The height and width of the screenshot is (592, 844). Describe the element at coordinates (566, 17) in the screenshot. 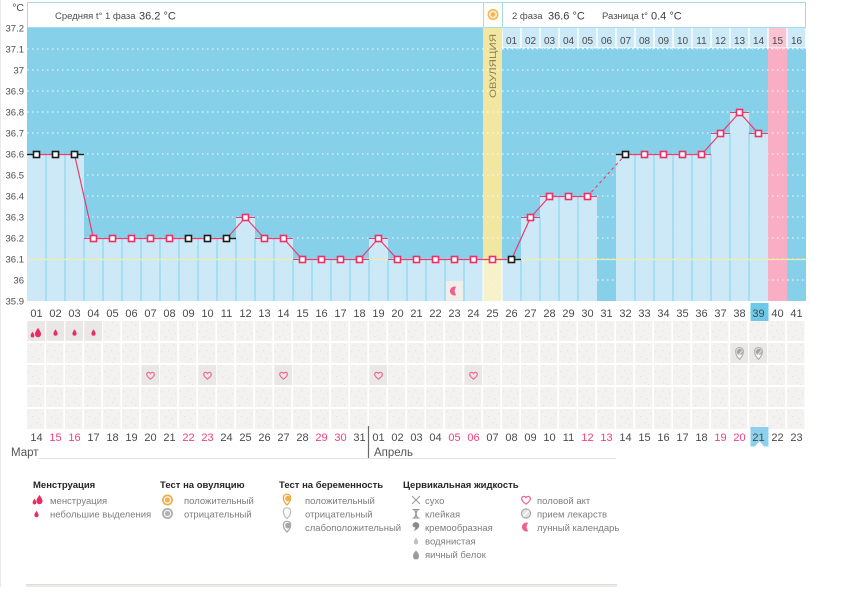

I see `svg-text: 36.6 °C` at that location.